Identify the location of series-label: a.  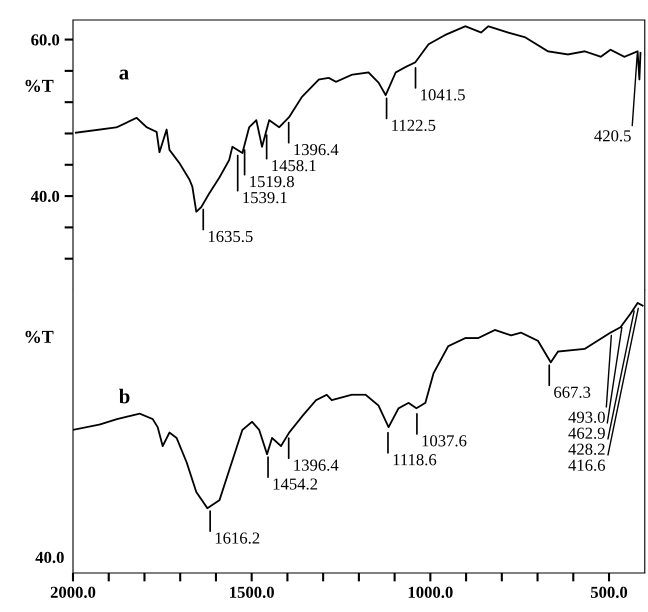
(124, 75).